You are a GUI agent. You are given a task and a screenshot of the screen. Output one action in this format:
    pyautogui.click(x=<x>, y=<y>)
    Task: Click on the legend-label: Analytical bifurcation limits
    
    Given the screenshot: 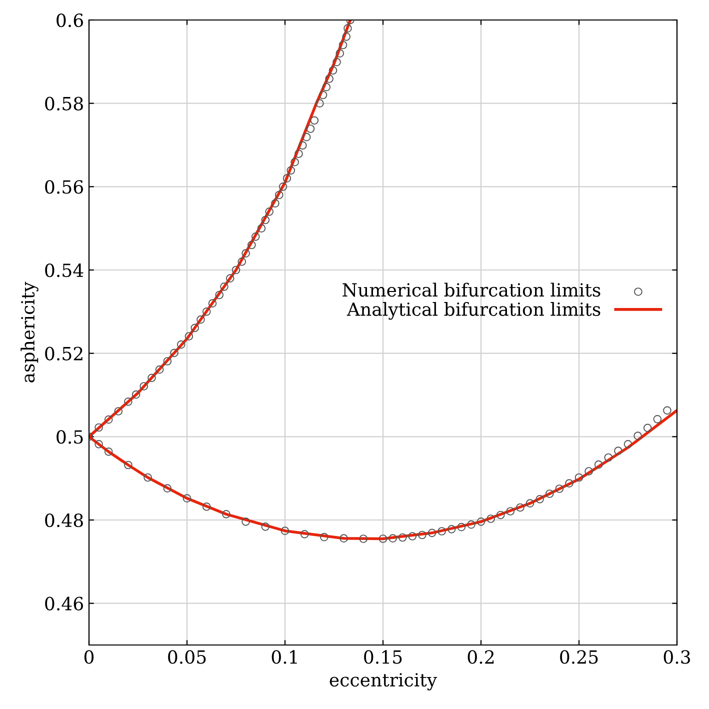 What is the action you would take?
    pyautogui.click(x=473, y=311)
    